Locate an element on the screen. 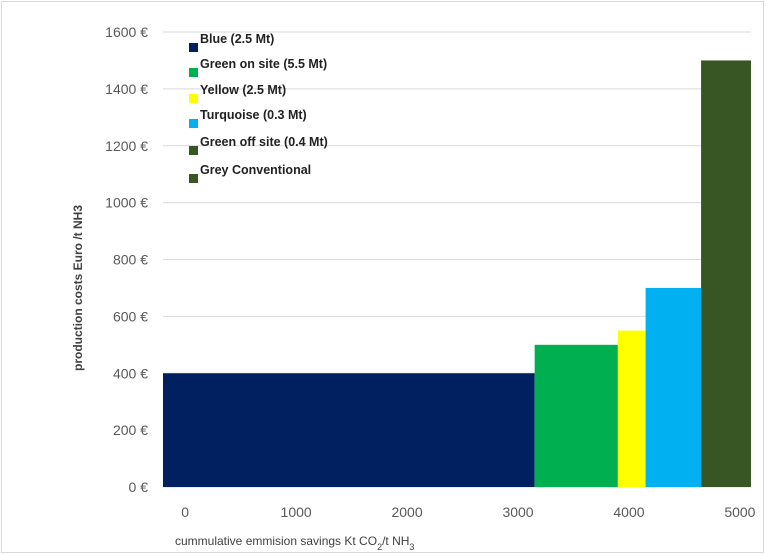 Image resolution: width=766 pixels, height=555 pixels. x-tick-label: 2000 is located at coordinates (406, 512).